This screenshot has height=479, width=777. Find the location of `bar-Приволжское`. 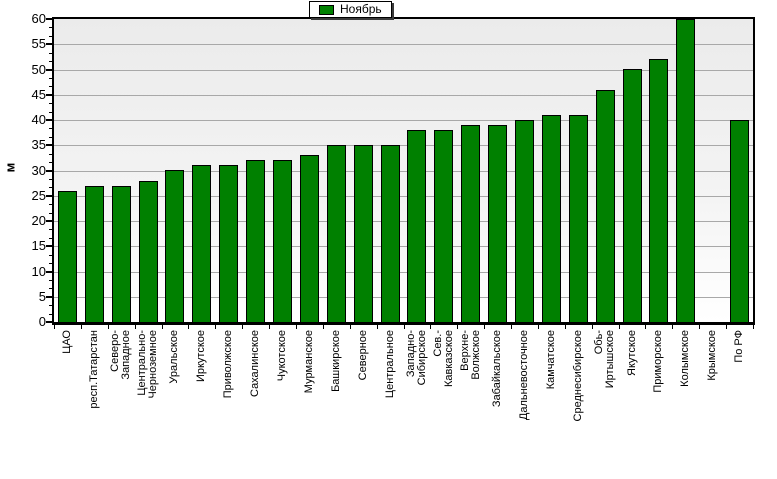

bar-Приволжское is located at coordinates (229, 243).